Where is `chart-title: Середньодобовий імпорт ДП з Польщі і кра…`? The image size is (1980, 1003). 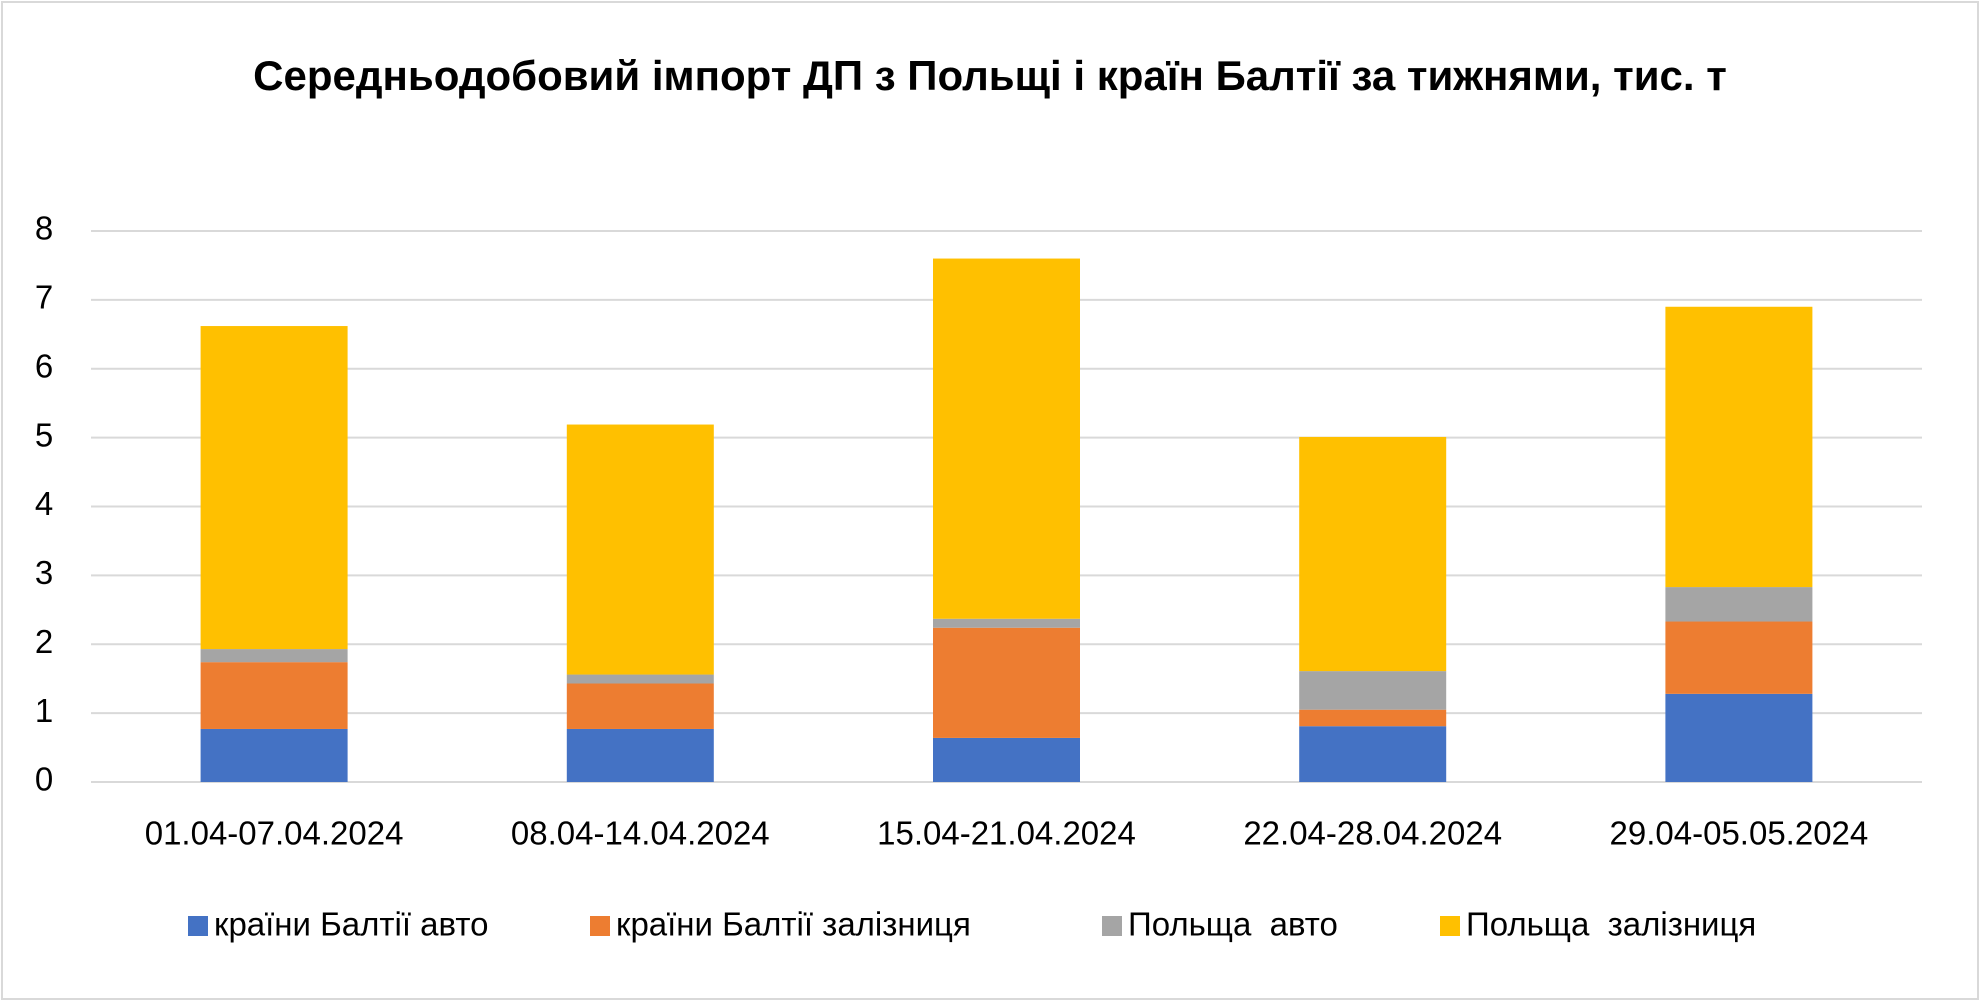 chart-title: Середньодобовий імпорт ДП з Польщі і кра… is located at coordinates (990, 75).